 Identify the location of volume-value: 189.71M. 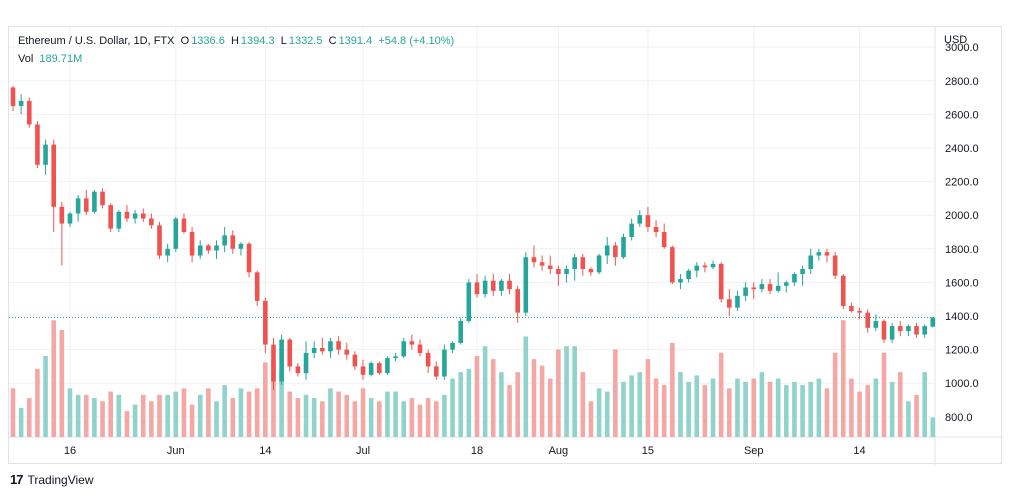
(61, 59).